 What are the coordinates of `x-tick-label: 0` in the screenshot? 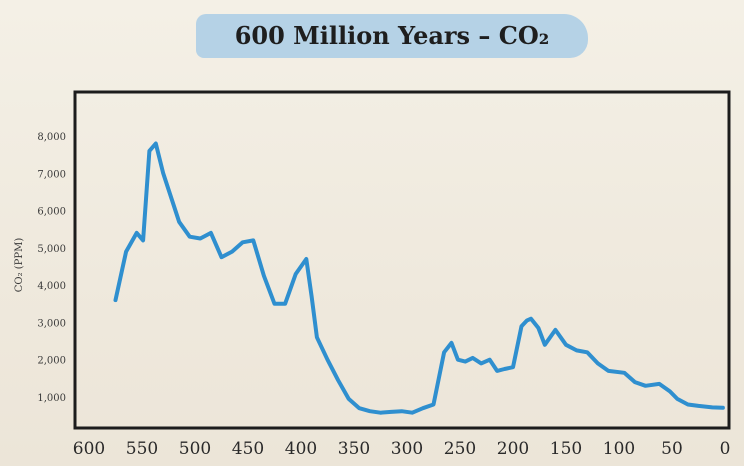 It's located at (725, 449).